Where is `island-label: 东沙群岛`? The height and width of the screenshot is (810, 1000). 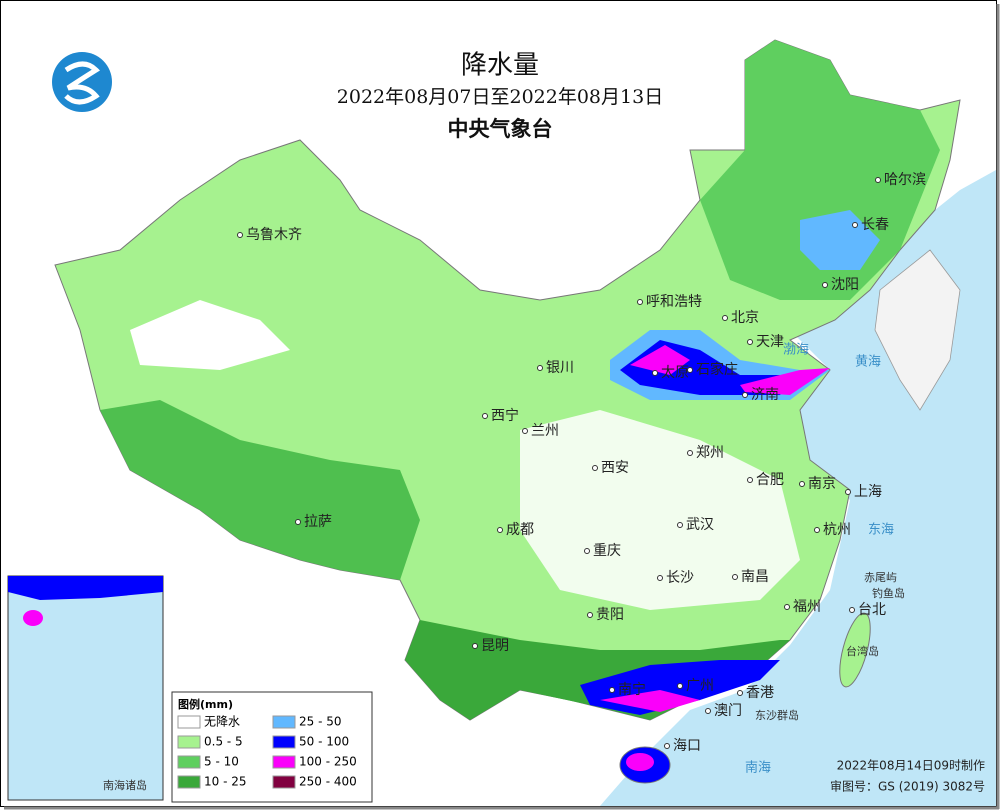 island-label: 东沙群岛 is located at coordinates (777, 715).